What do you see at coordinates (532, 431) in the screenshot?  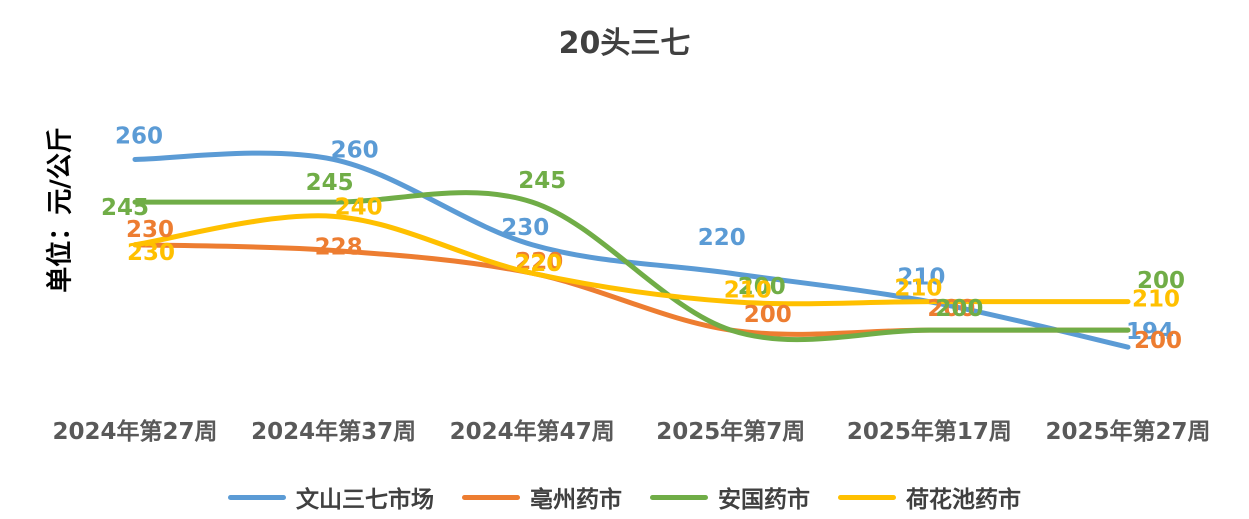 I see `x-tick-label: 2024年第47周` at bounding box center [532, 431].